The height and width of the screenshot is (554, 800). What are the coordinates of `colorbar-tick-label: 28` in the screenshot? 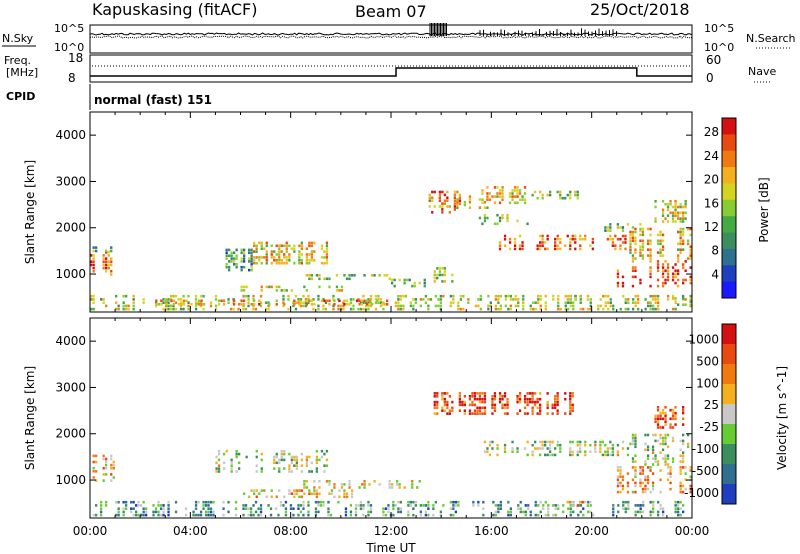 It's located at (711, 132).